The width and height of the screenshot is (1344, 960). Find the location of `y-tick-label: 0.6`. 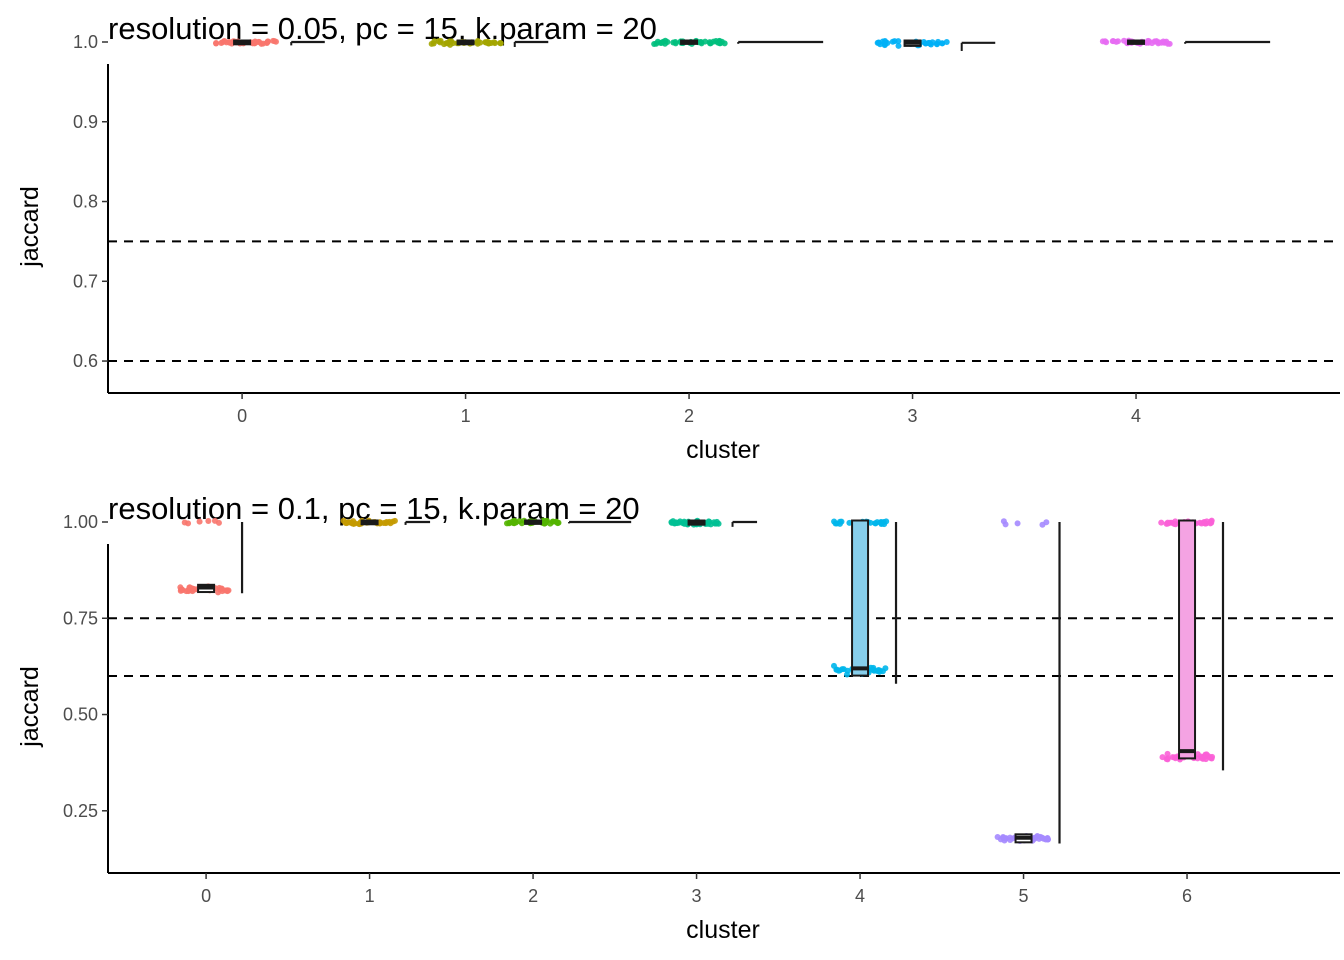

y-tick-label: 0.6 is located at coordinates (85, 361).